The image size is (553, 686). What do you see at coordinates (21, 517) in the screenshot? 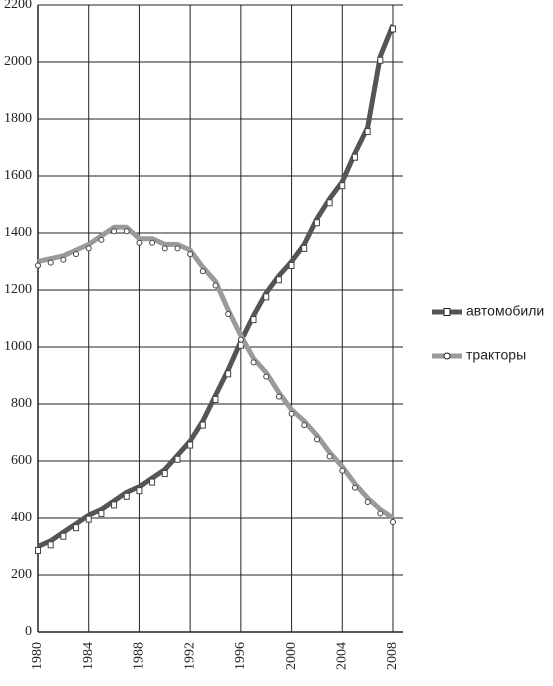
I see `y-tick-label: 400` at bounding box center [21, 517].